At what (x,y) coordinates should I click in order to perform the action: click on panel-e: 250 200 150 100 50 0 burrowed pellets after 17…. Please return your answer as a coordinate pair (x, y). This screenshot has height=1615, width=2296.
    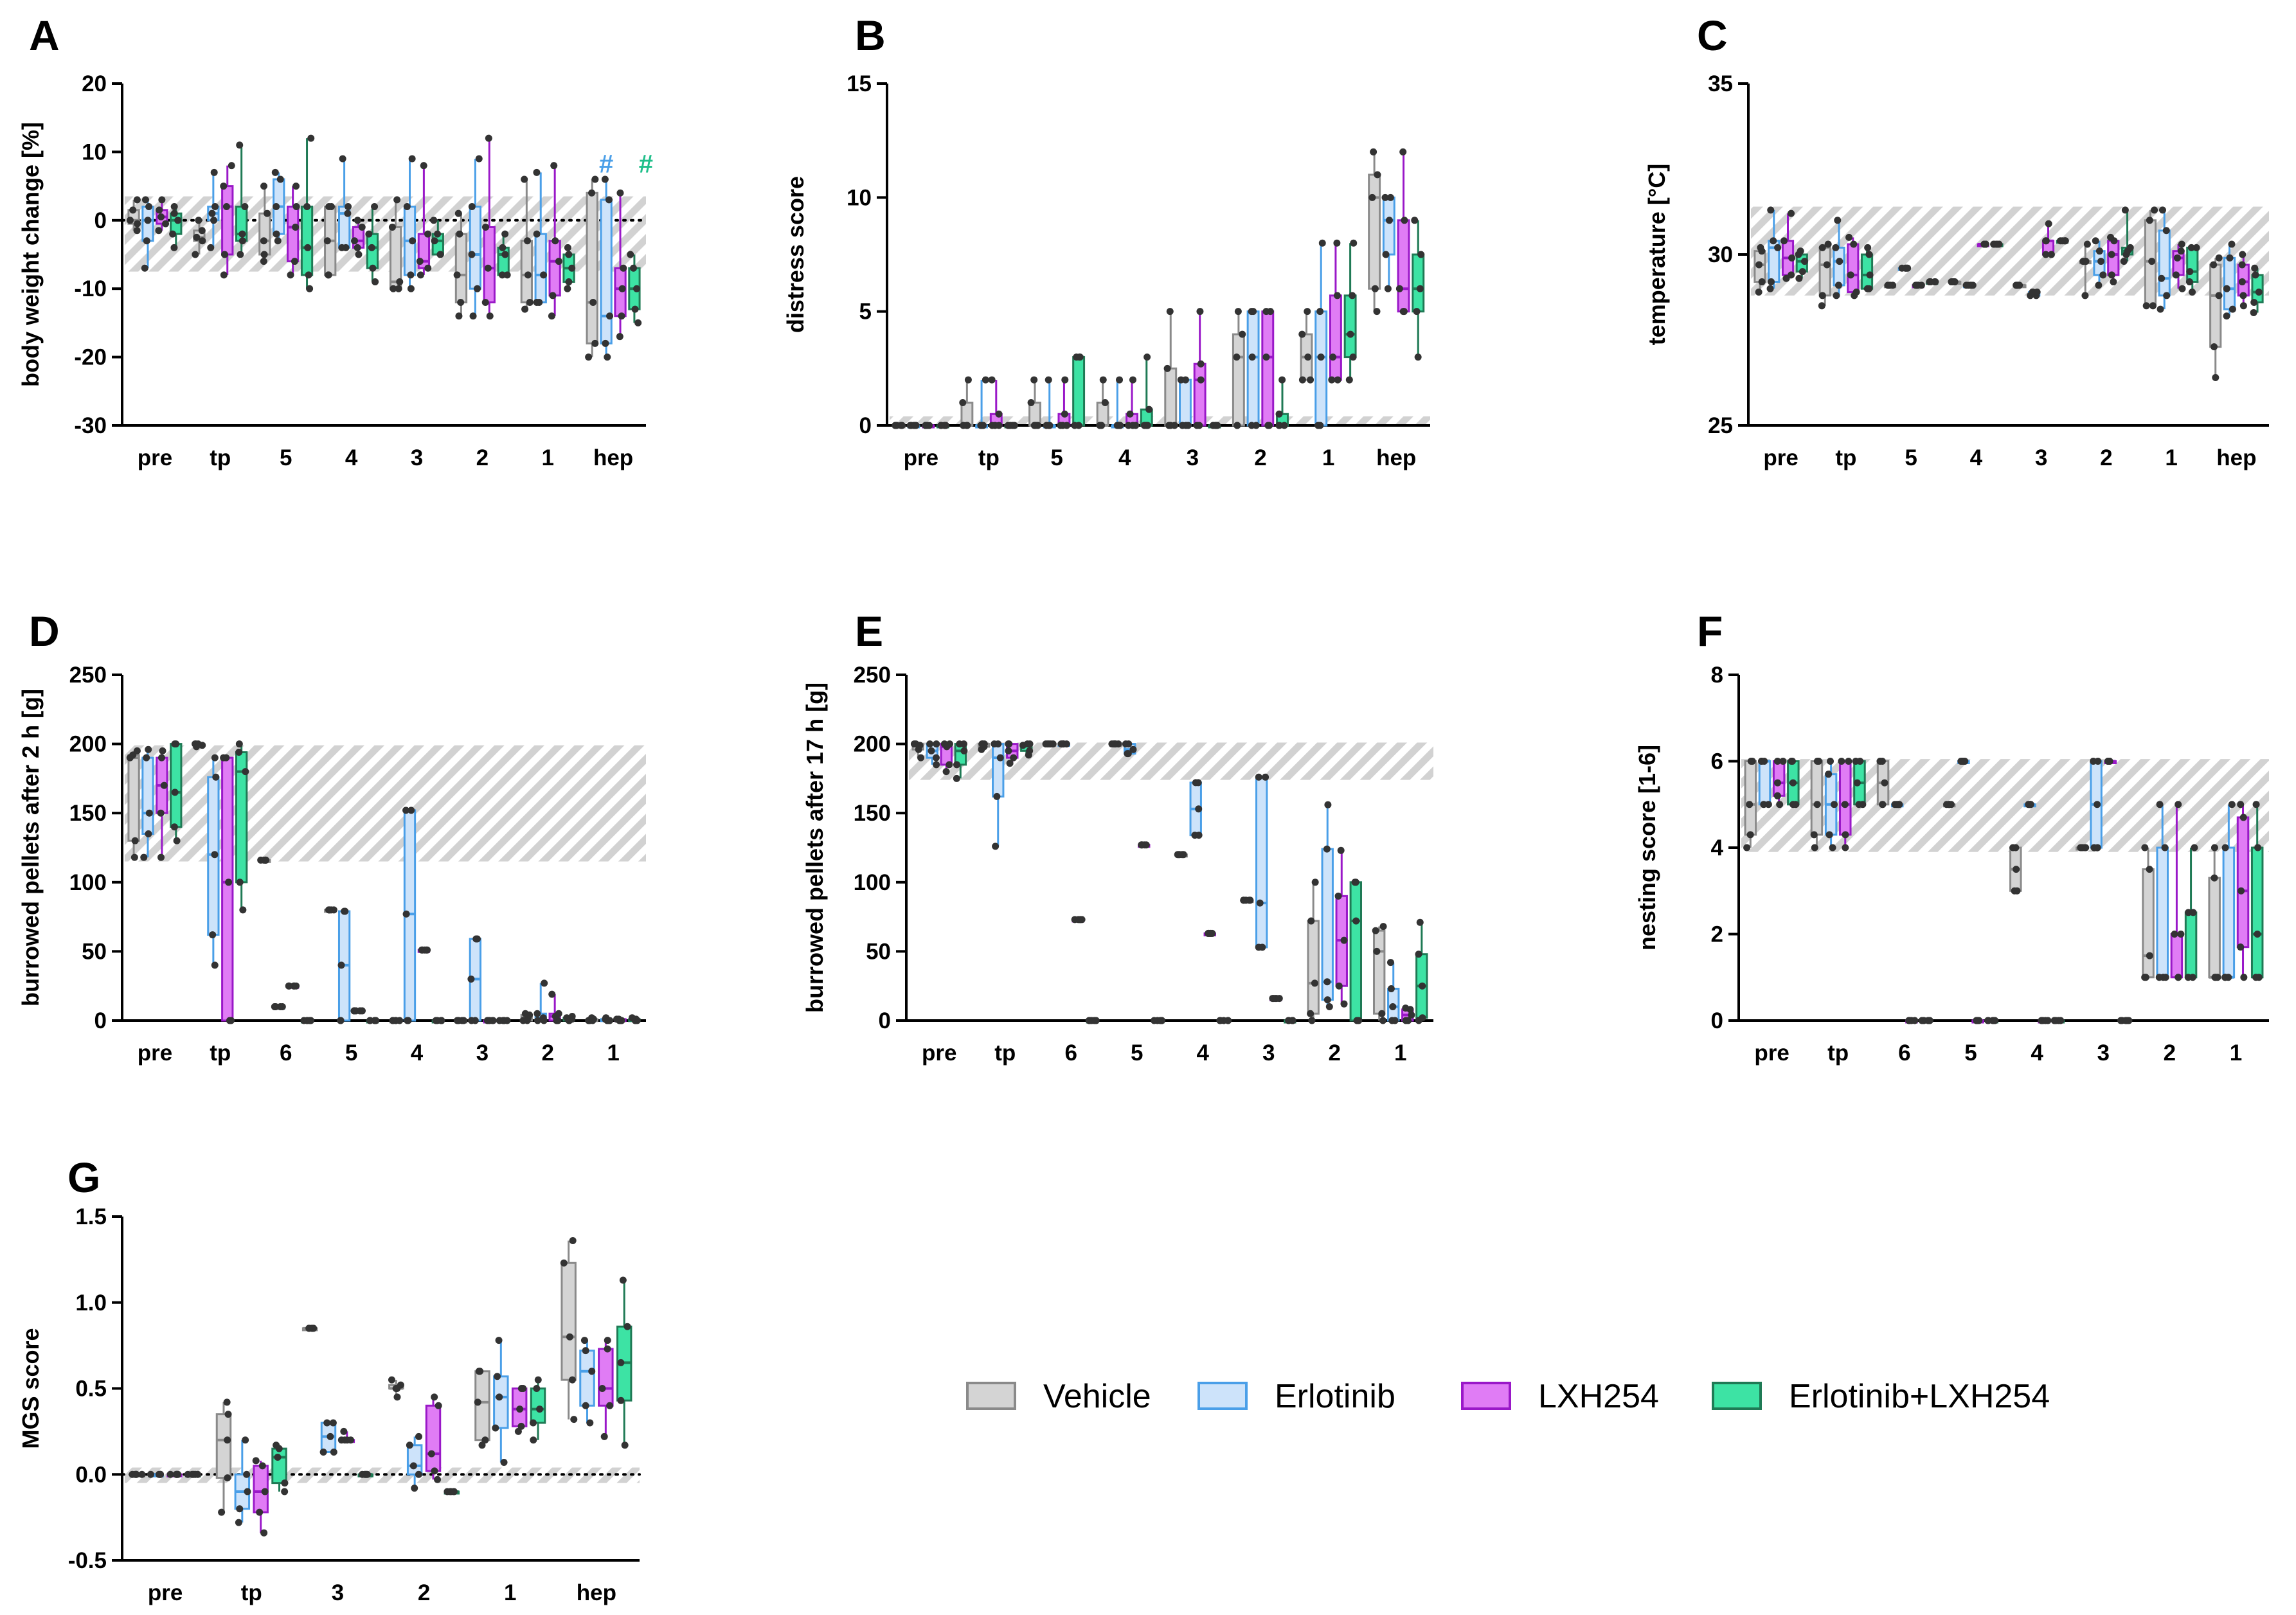
    Looking at the image, I should click on (1117, 836).